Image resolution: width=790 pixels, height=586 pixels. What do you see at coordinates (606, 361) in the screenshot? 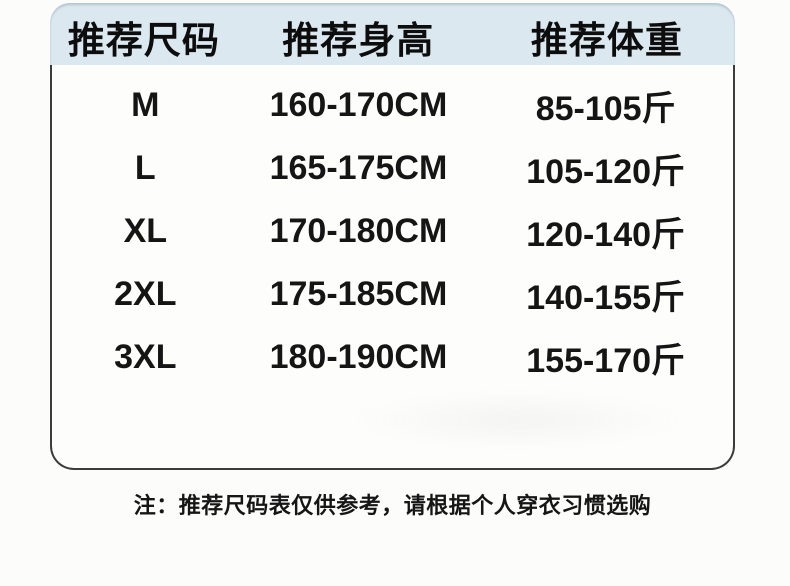
I see `weight-cell: 155-170斤` at bounding box center [606, 361].